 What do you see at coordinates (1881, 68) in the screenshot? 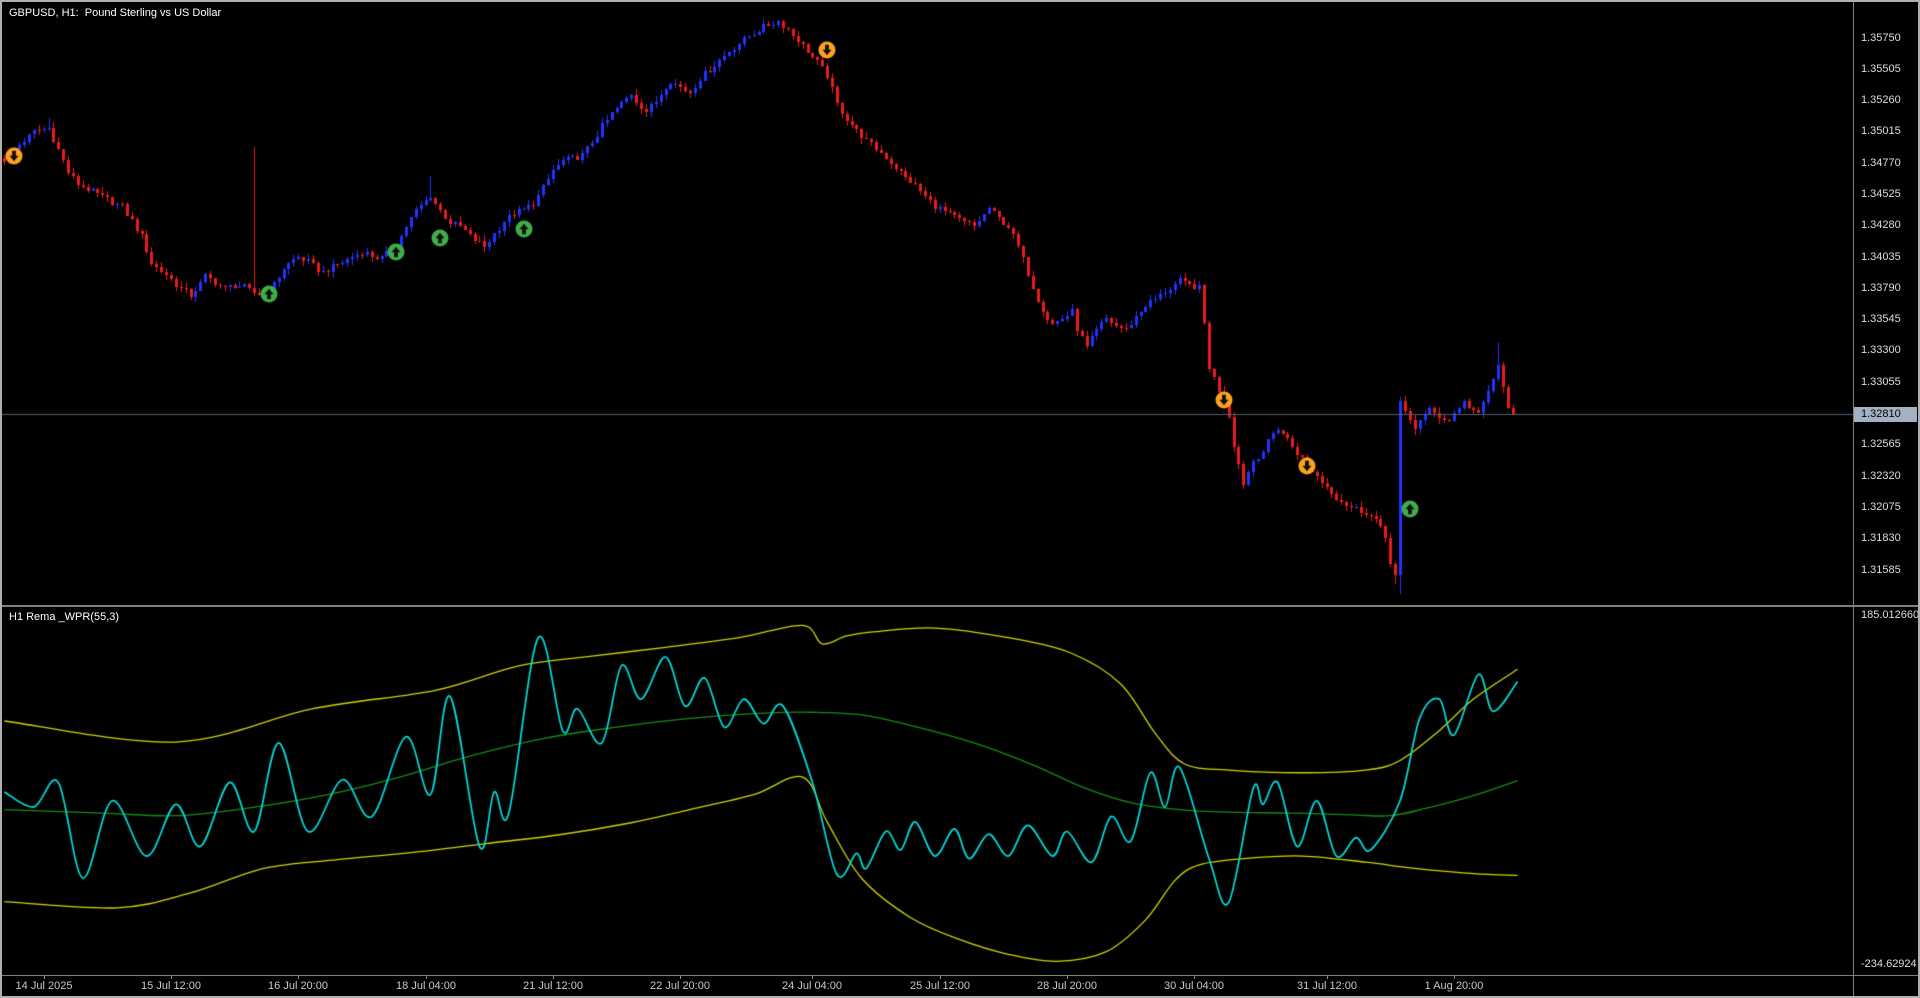
I see `price-axis-label: 1.35505` at bounding box center [1881, 68].